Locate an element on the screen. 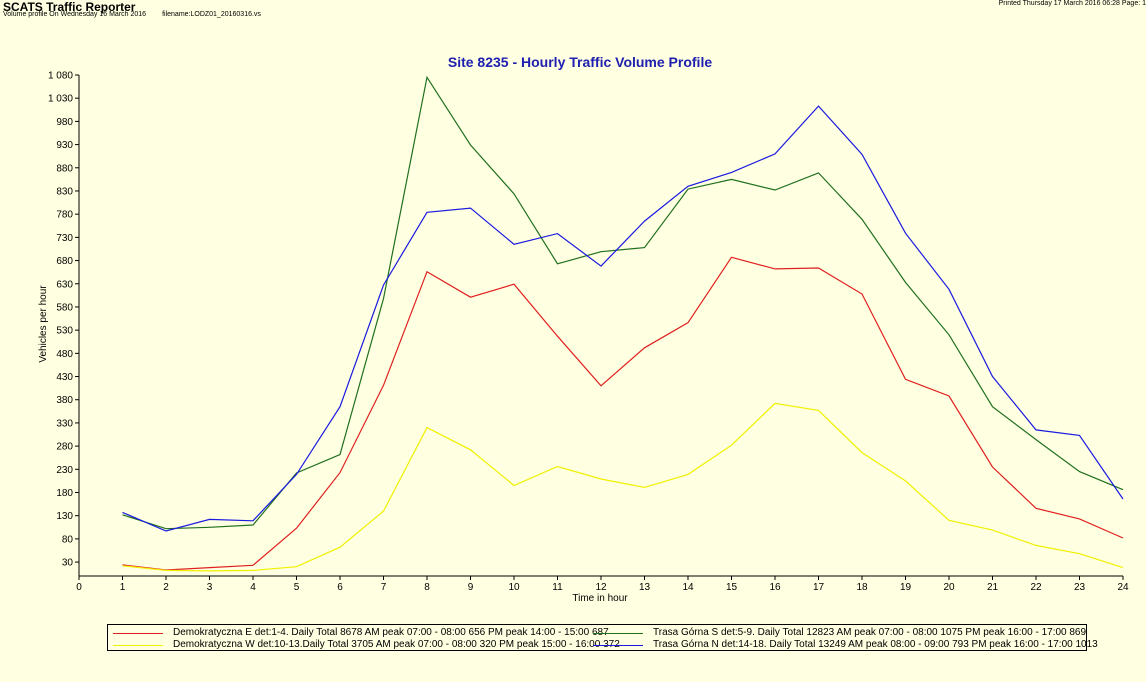 The height and width of the screenshot is (682, 1146). x-tick-label: 0 is located at coordinates (79, 587).